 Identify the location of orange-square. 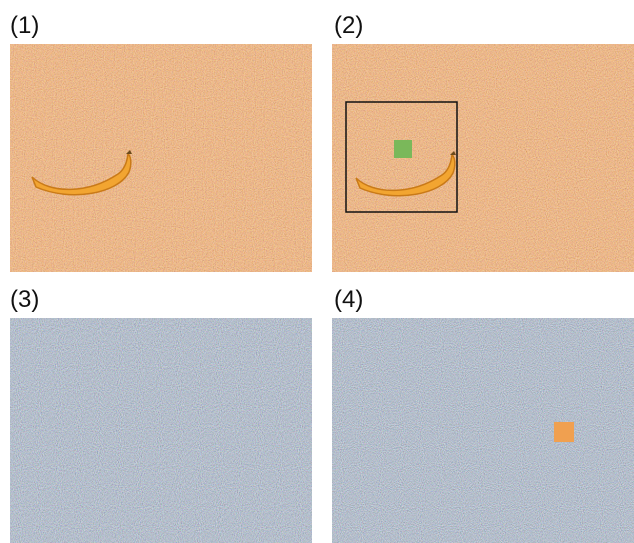
(564, 432).